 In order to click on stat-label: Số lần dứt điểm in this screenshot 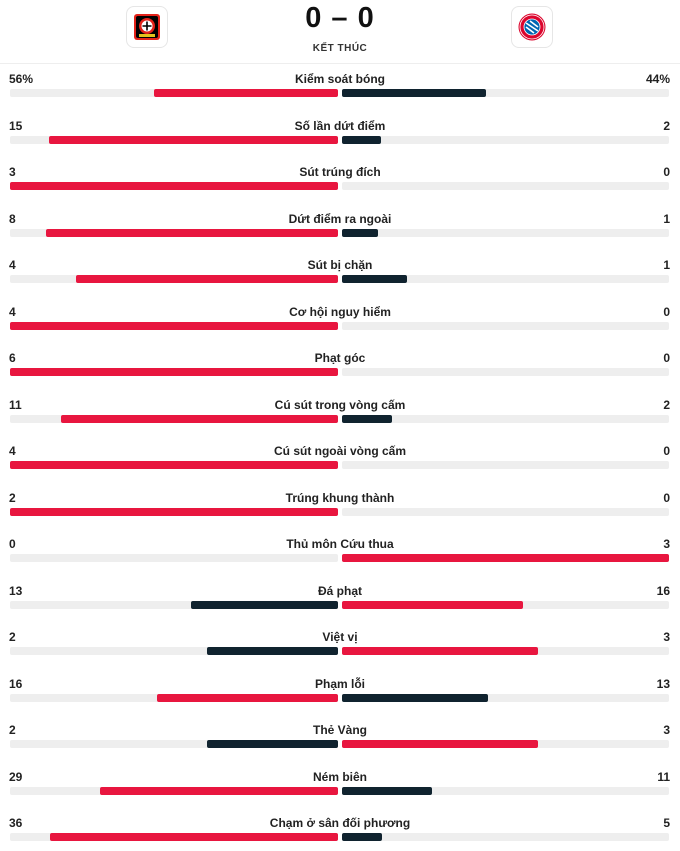, I will do `click(340, 125)`.